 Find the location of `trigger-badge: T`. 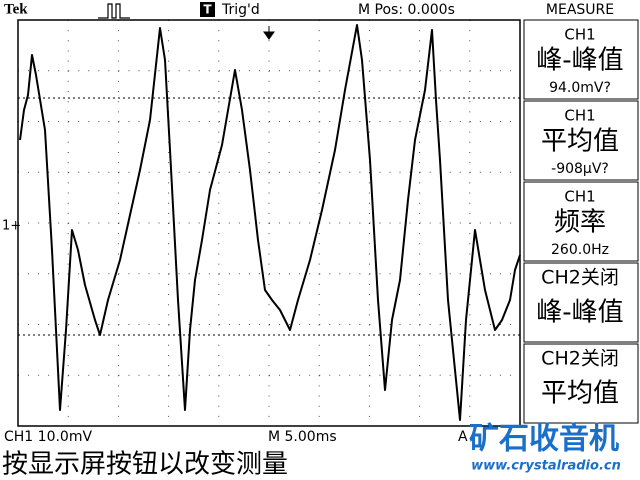

trigger-badge: T is located at coordinates (207, 10).